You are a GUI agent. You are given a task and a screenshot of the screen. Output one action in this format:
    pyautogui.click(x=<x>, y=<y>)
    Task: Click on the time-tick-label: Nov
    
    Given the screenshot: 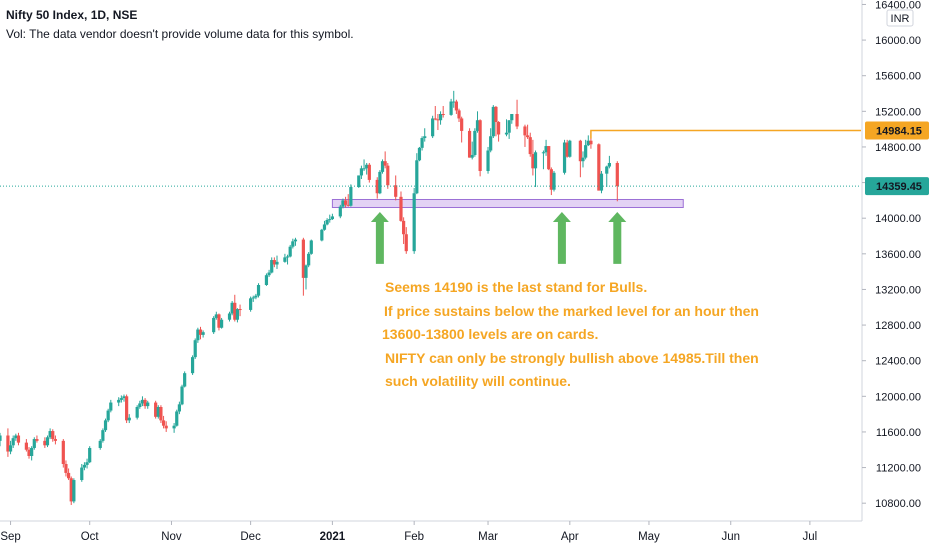 What is the action you would take?
    pyautogui.click(x=171, y=537)
    